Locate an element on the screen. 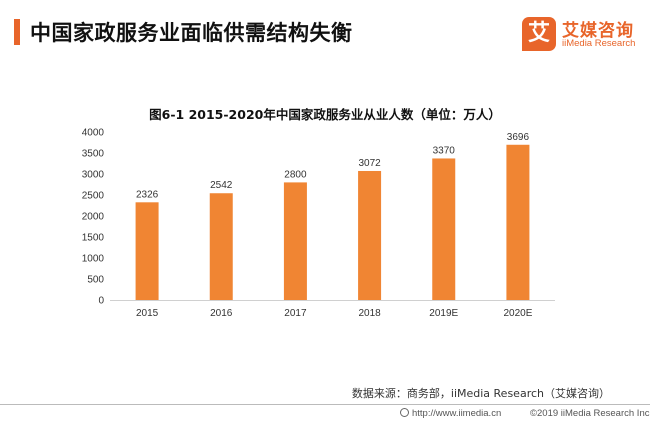  x-tick-label: 2017 is located at coordinates (295, 313).